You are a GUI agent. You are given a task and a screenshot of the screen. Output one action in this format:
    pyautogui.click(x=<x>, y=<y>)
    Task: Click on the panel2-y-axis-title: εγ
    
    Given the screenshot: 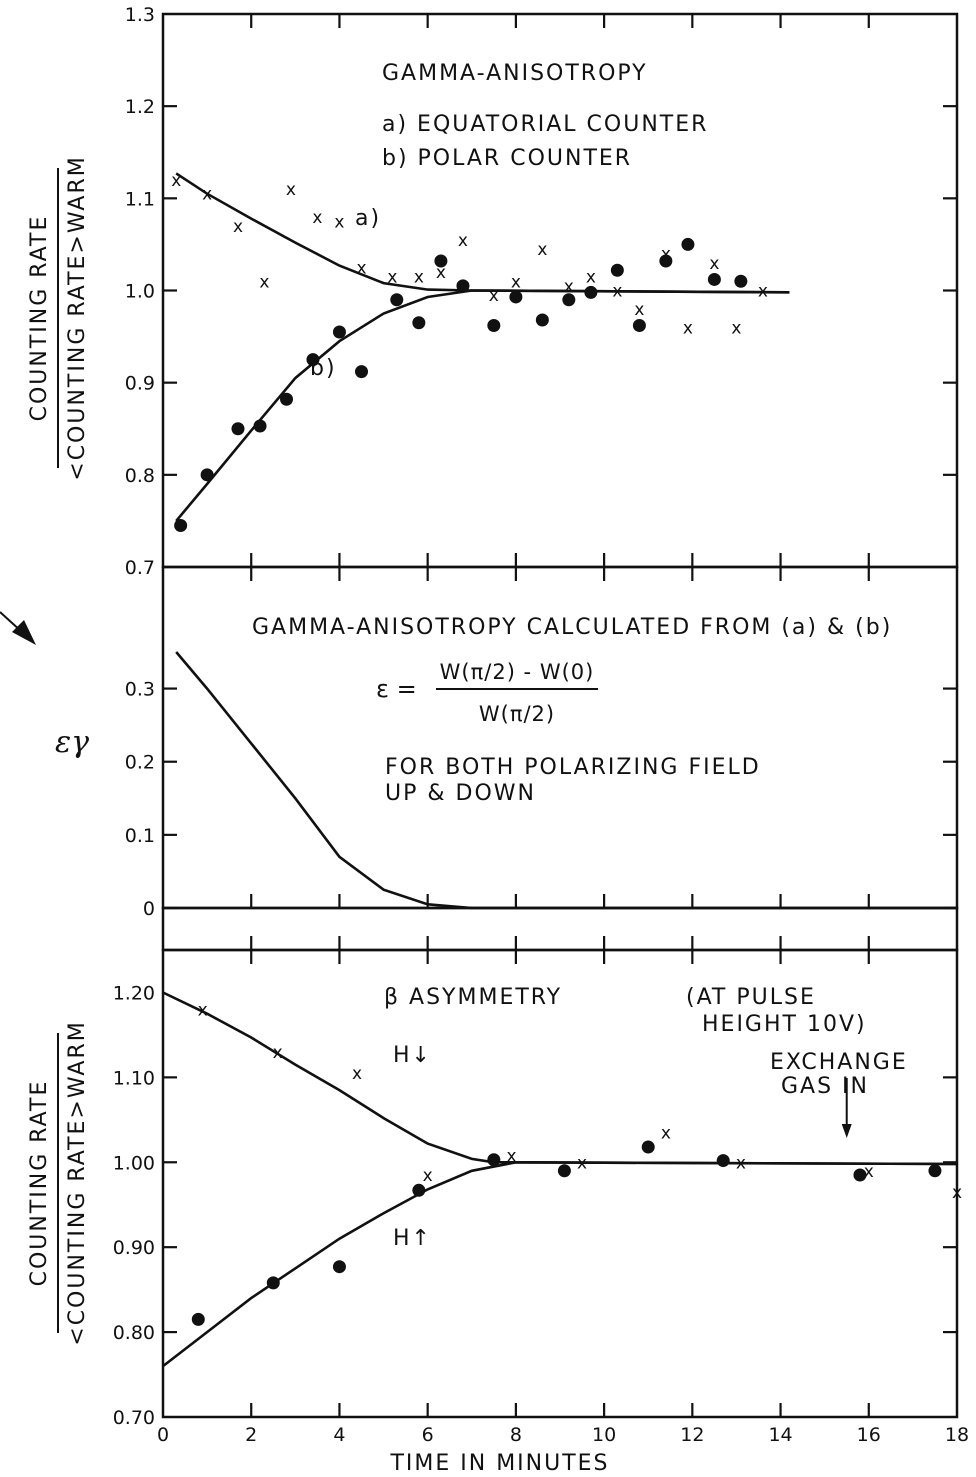 What is the action you would take?
    pyautogui.click(x=72, y=742)
    